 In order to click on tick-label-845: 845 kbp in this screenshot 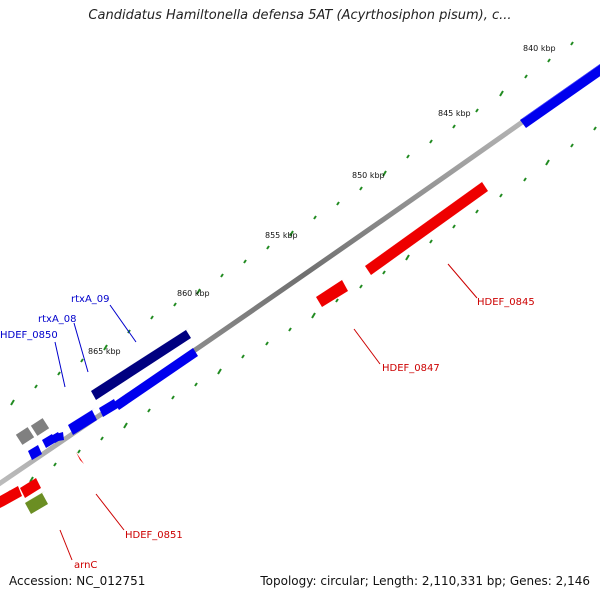, I will do `click(454, 113)`.